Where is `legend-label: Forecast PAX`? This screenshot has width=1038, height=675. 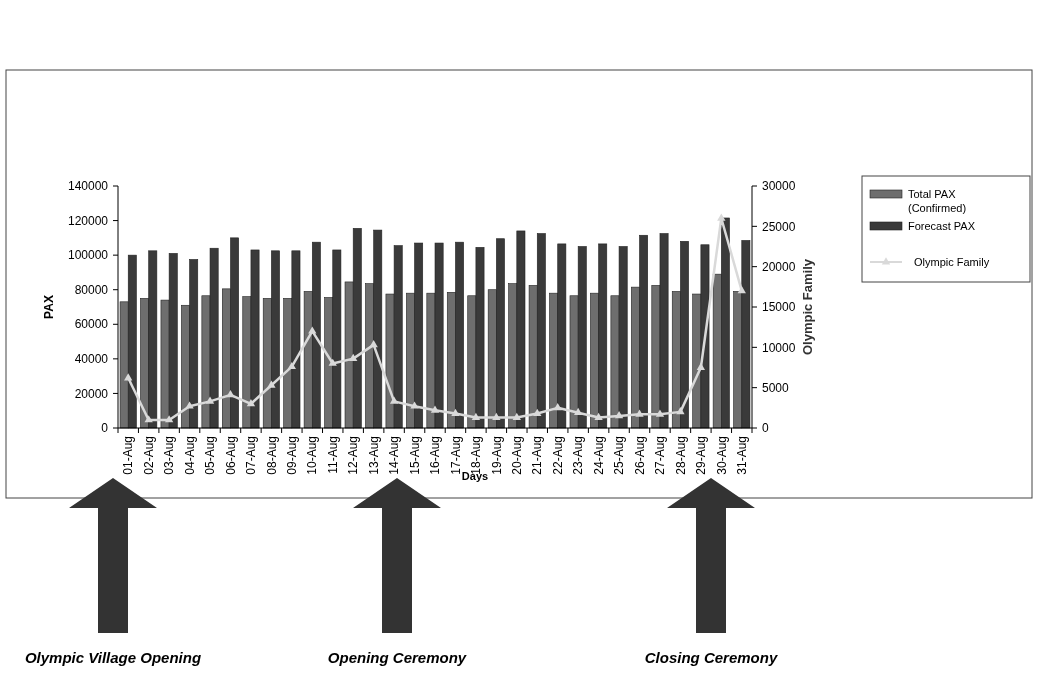
legend-label: Forecast PAX is located at coordinates (942, 226).